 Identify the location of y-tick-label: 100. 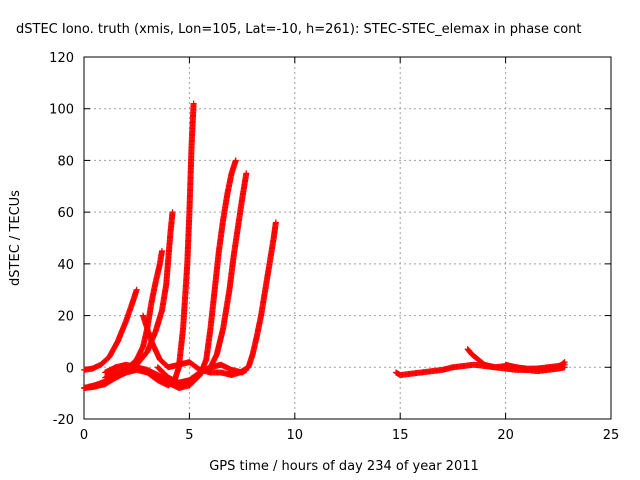
(61, 110).